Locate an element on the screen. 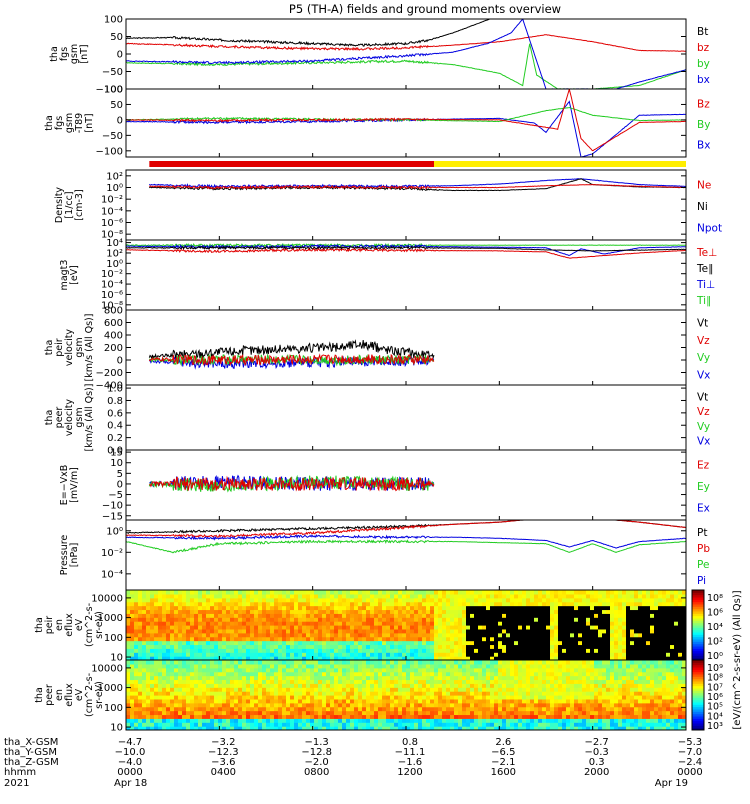  y-tick-label: 10⁴ is located at coordinates (114, 243).